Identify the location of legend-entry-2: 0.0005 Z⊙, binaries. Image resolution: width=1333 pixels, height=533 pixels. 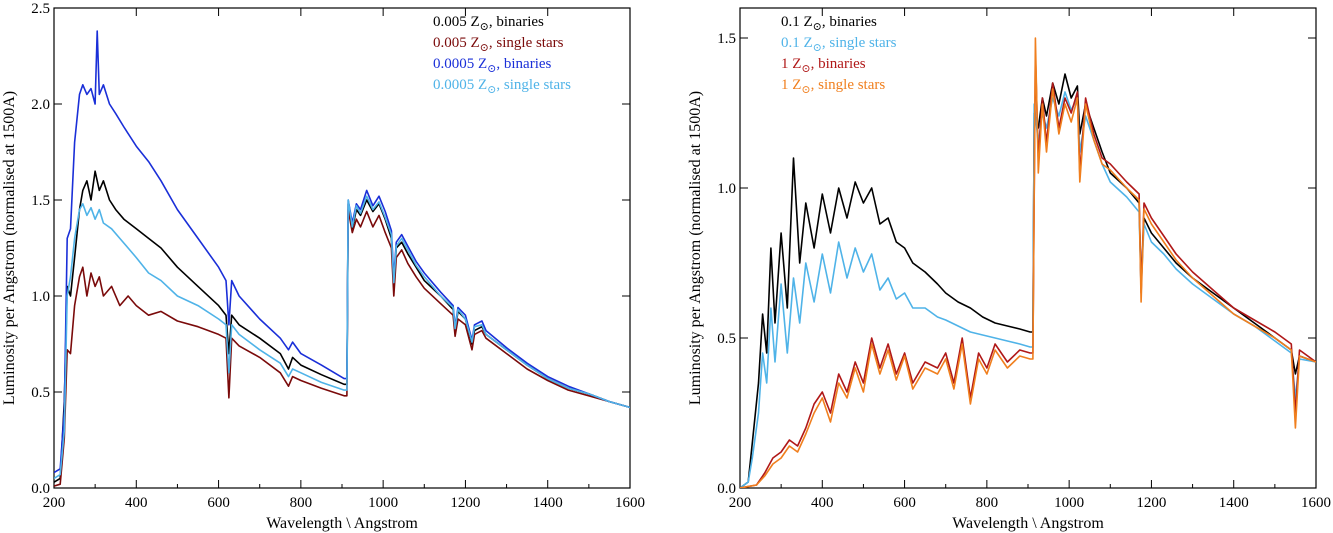
(492, 65).